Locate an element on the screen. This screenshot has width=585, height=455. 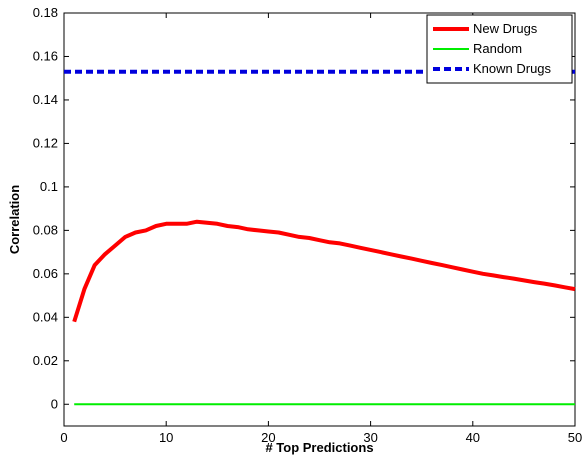
x-tick-label: 20 is located at coordinates (268, 437).